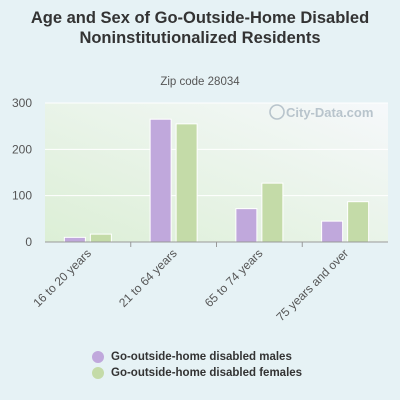 Image resolution: width=400 pixels, height=400 pixels. What do you see at coordinates (28, 242) in the screenshot?
I see `y-tick-label: 0` at bounding box center [28, 242].